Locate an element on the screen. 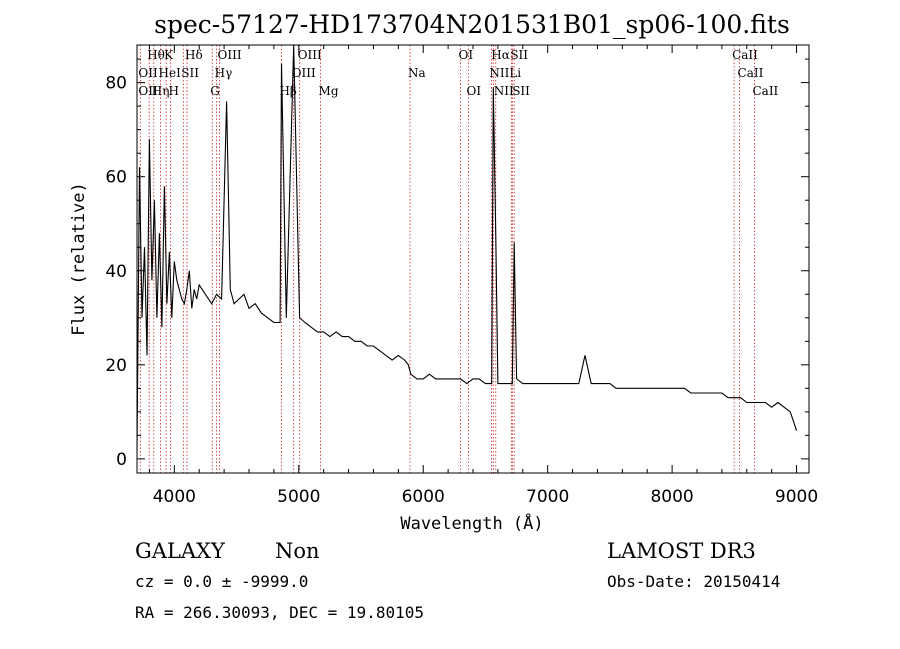 The width and height of the screenshot is (900, 649). y-axis-label: Flux (relative) is located at coordinates (79, 259).